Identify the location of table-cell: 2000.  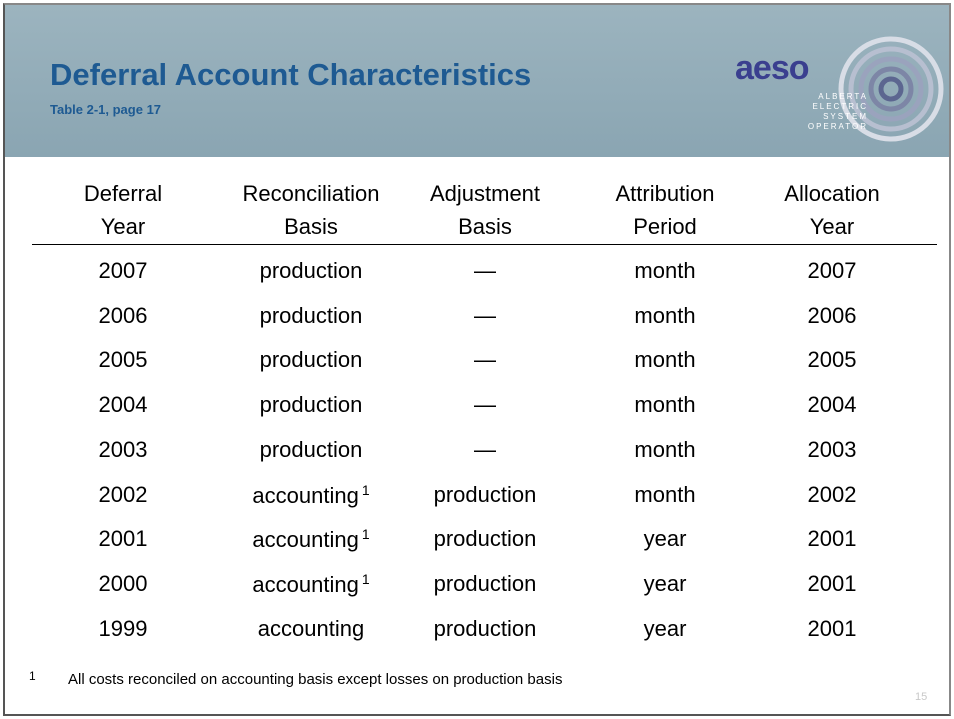
(123, 583).